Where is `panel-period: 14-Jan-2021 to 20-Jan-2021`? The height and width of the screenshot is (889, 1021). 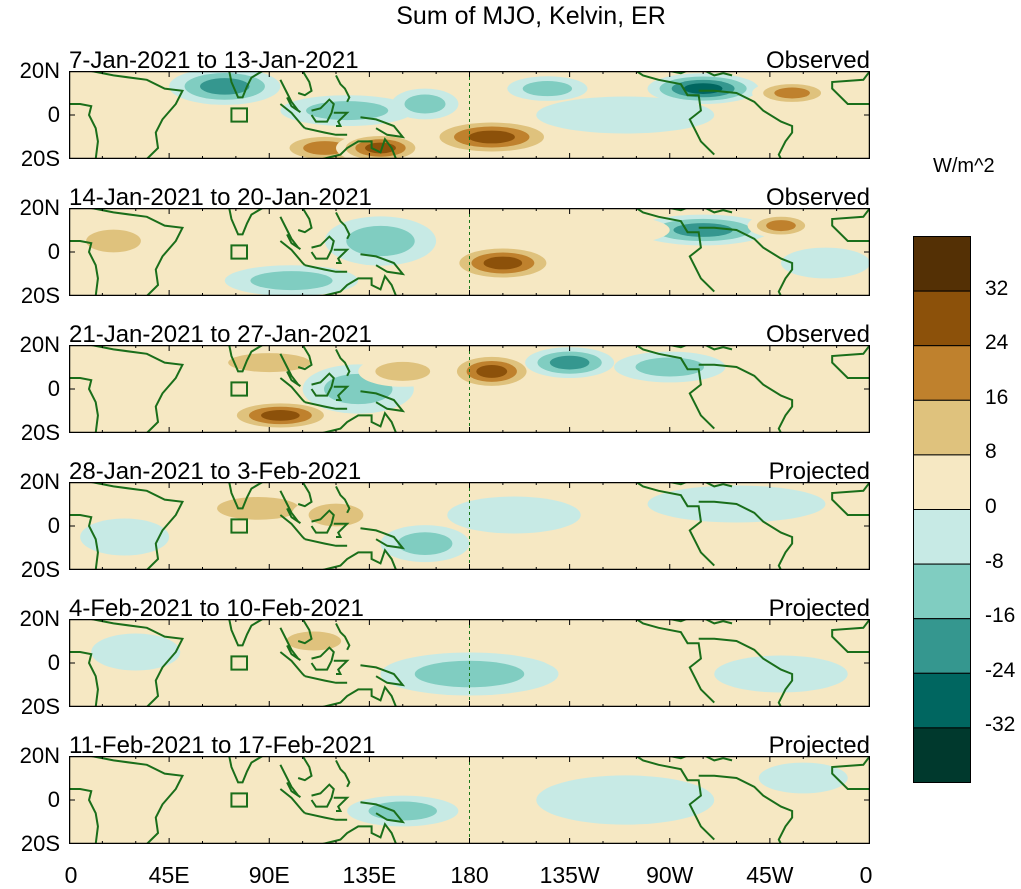
panel-period: 14-Jan-2021 to 20-Jan-2021 is located at coordinates (220, 197).